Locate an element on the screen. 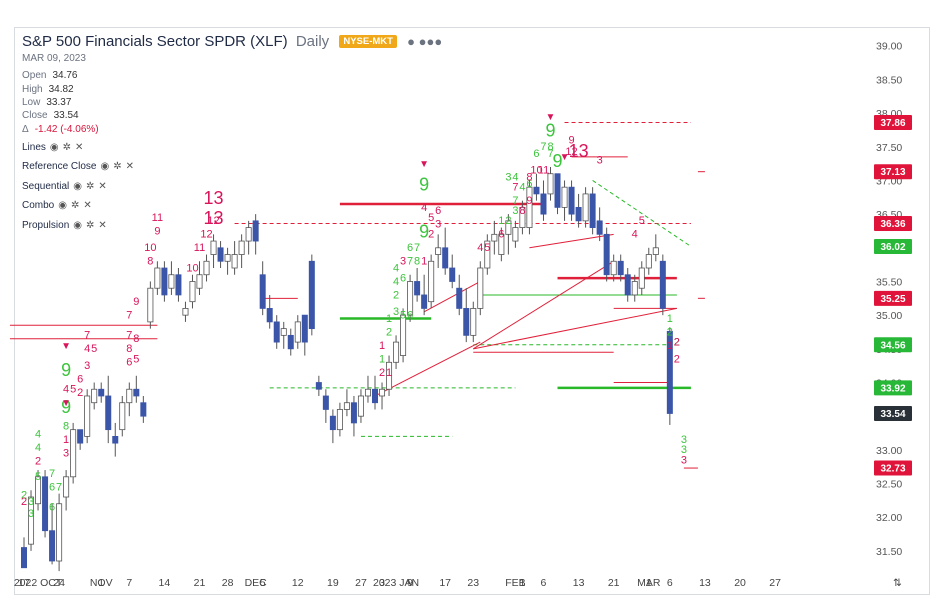  indicator-propulsion: Propulsion ◉ ✲ ✕ is located at coordinates (64, 225).